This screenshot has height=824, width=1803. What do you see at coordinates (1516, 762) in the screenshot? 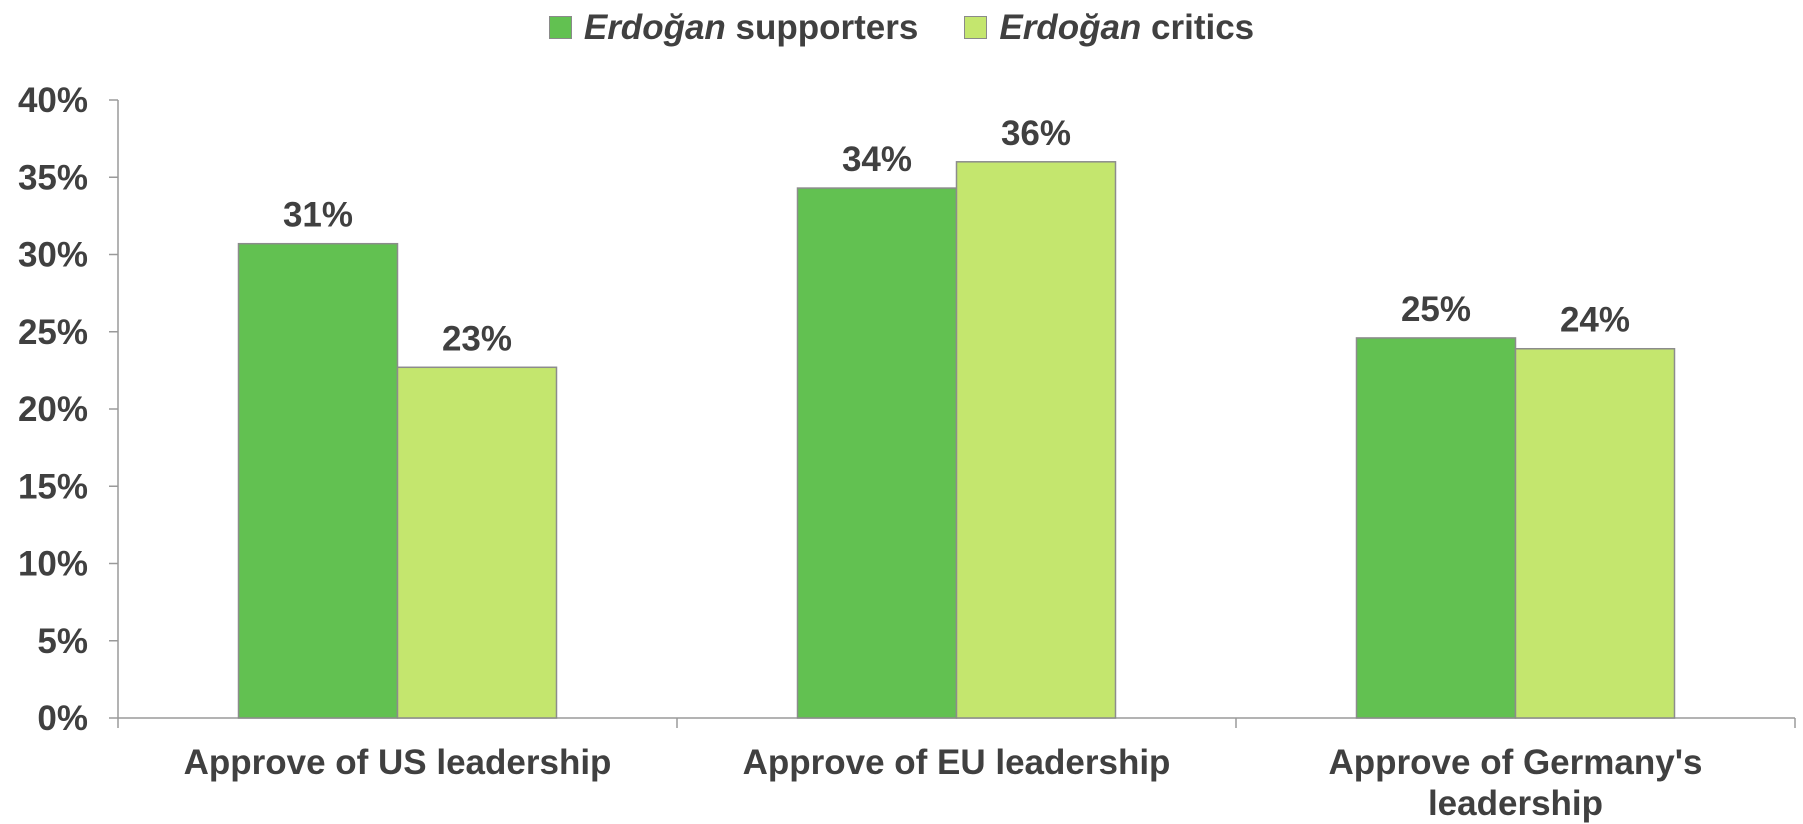
I see `x-category-label: Approve of Germany's` at bounding box center [1516, 762].